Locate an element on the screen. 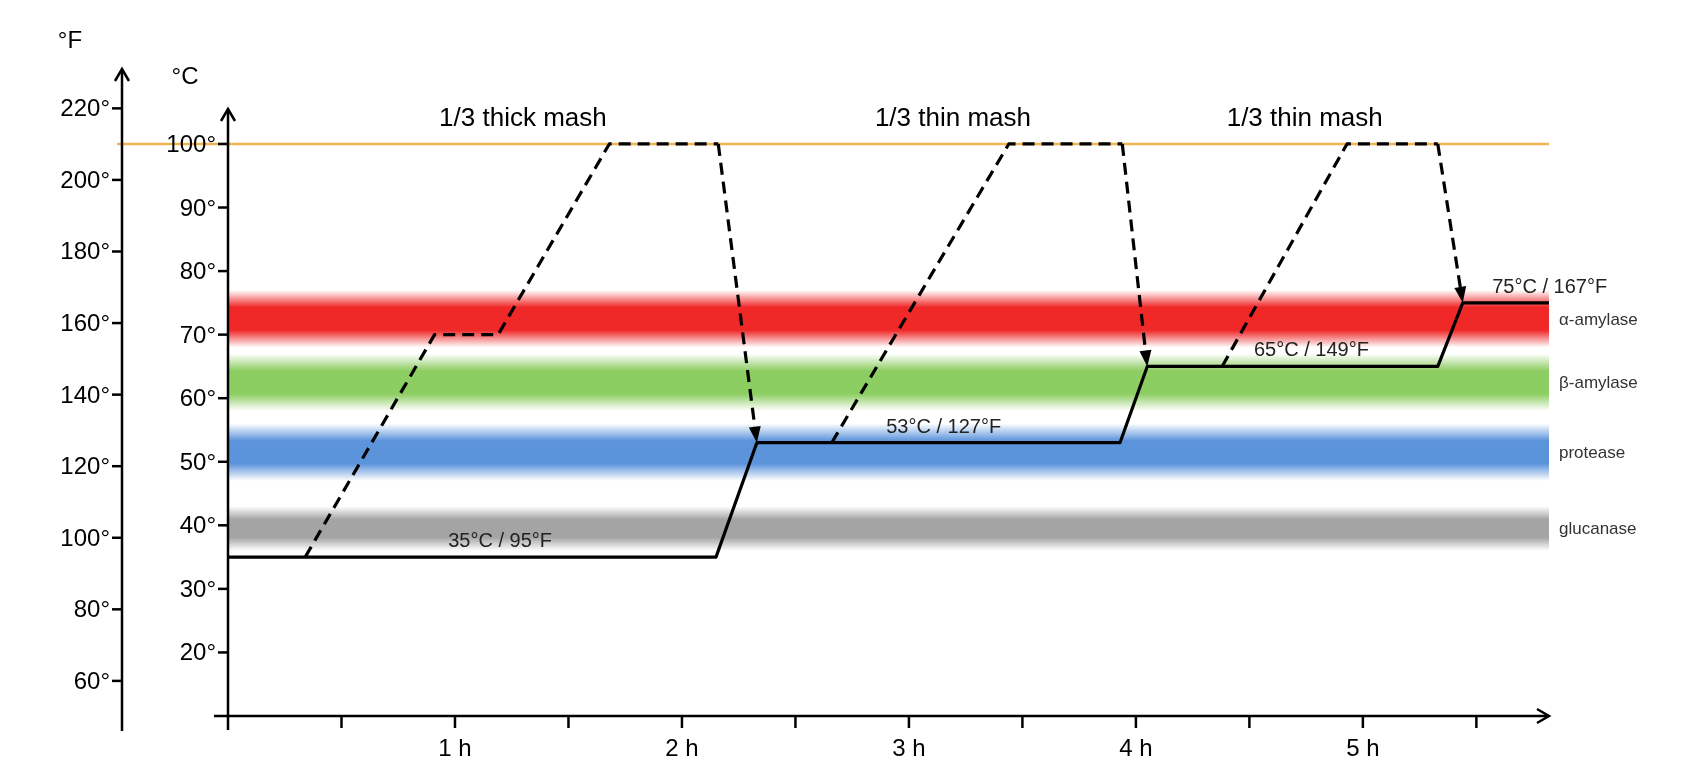 This screenshot has width=1696, height=775. y2-axis-title: °F is located at coordinates (70, 39).